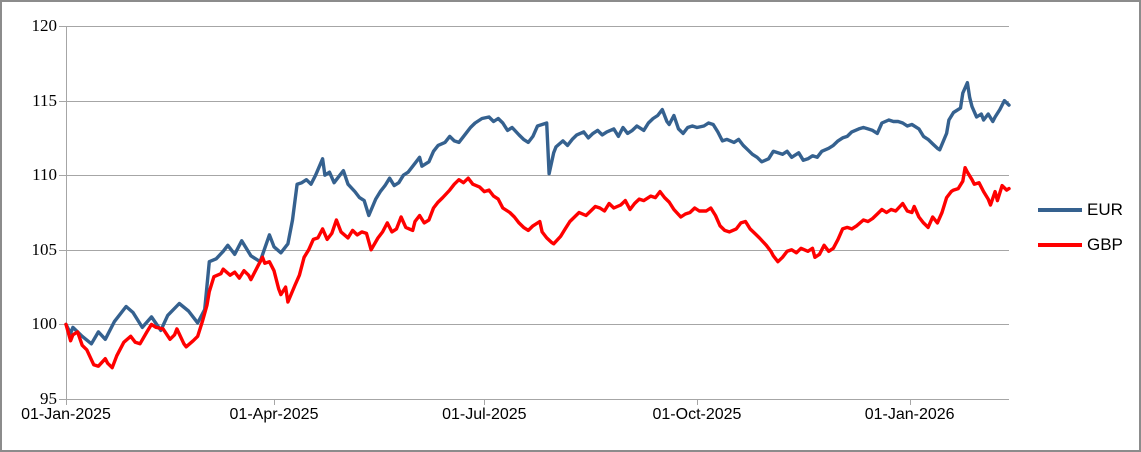 The height and width of the screenshot is (452, 1141). What do you see at coordinates (48, 398) in the screenshot?
I see `y-tick-label: 95` at bounding box center [48, 398].